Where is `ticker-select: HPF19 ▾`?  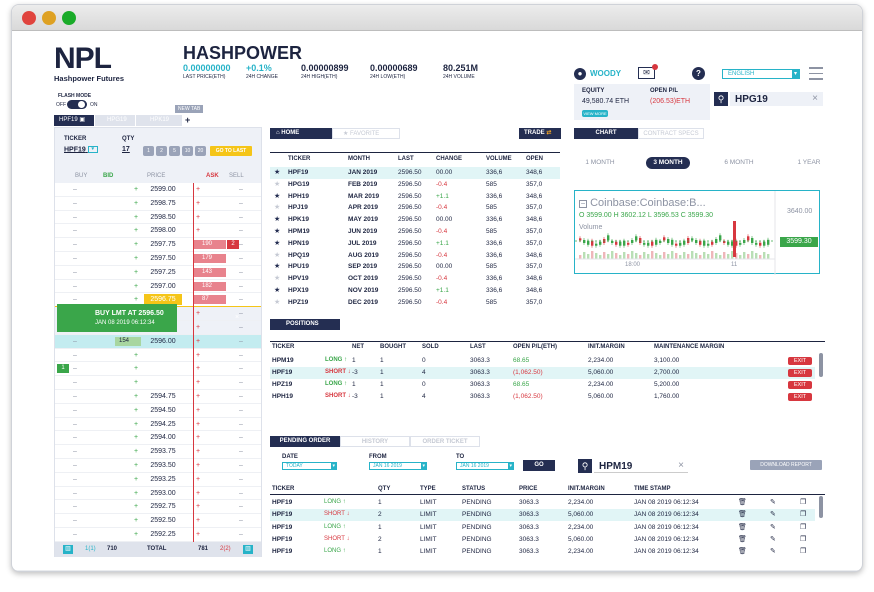 ticker-select: HPF19 ▾ is located at coordinates (81, 149).